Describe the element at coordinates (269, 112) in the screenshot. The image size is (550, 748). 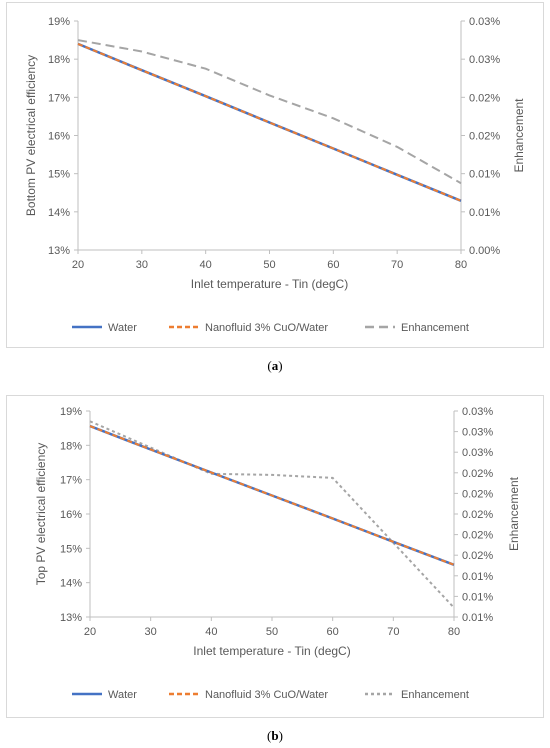
I see `series-line-enhancement` at that location.